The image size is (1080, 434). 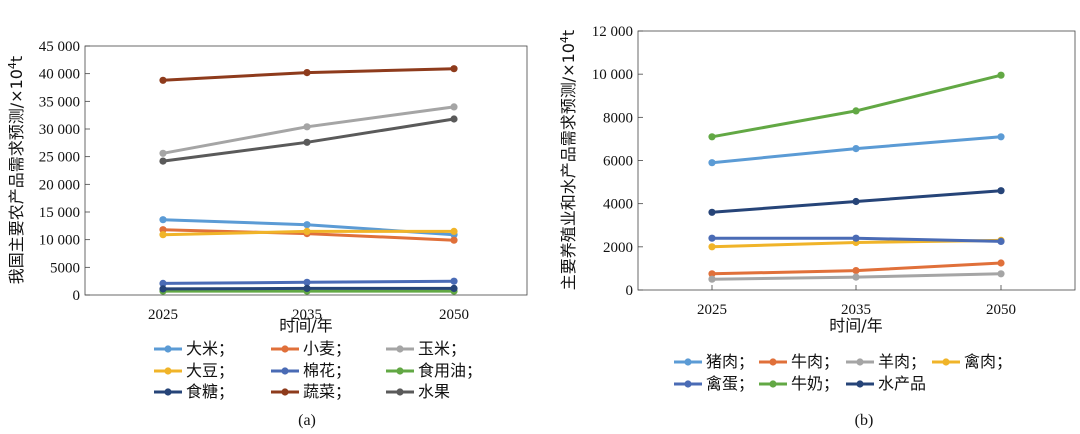 I want to click on legend-label: 玉米；, so click(x=442, y=348).